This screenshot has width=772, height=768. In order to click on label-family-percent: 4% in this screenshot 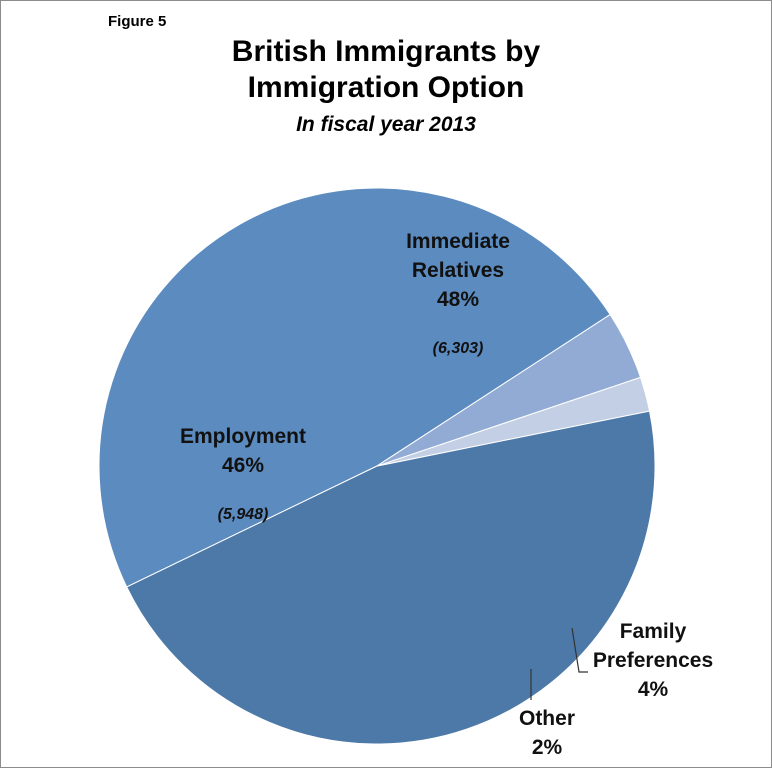, I will do `click(653, 689)`.